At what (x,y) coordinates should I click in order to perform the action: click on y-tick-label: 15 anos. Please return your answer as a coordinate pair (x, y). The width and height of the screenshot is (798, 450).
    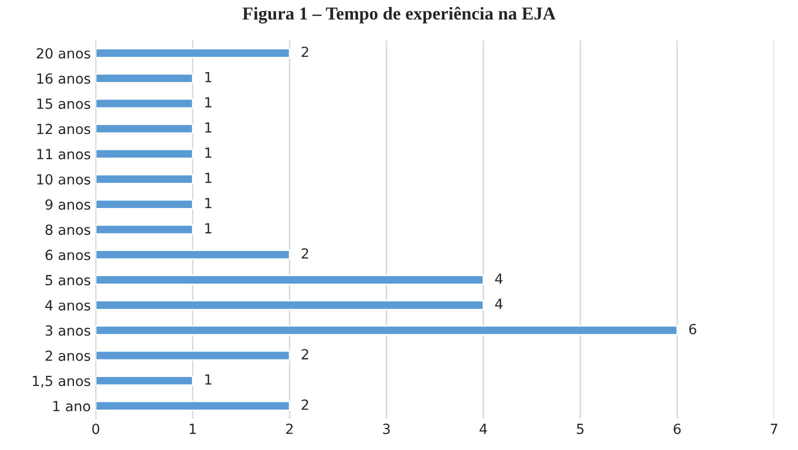
    Looking at the image, I should click on (63, 103).